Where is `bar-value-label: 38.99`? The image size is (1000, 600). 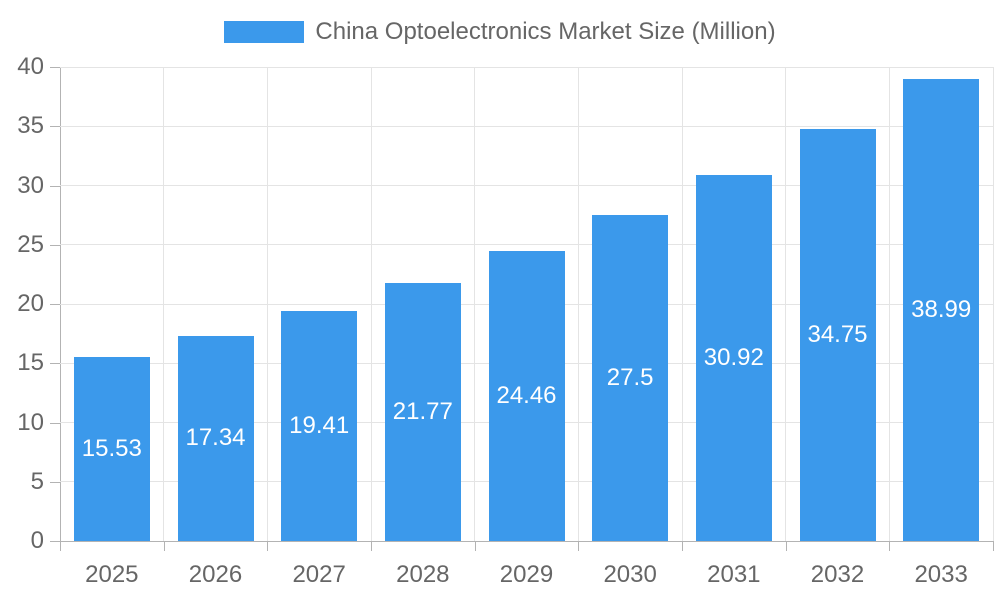
bar-value-label: 38.99 is located at coordinates (941, 309).